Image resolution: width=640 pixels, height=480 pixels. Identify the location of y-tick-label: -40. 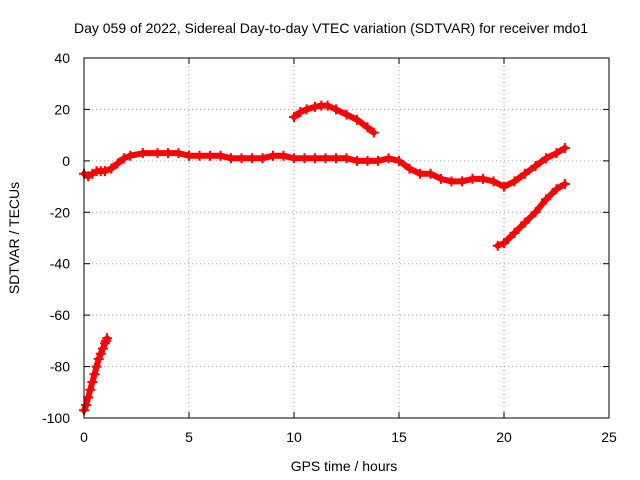
(60, 264).